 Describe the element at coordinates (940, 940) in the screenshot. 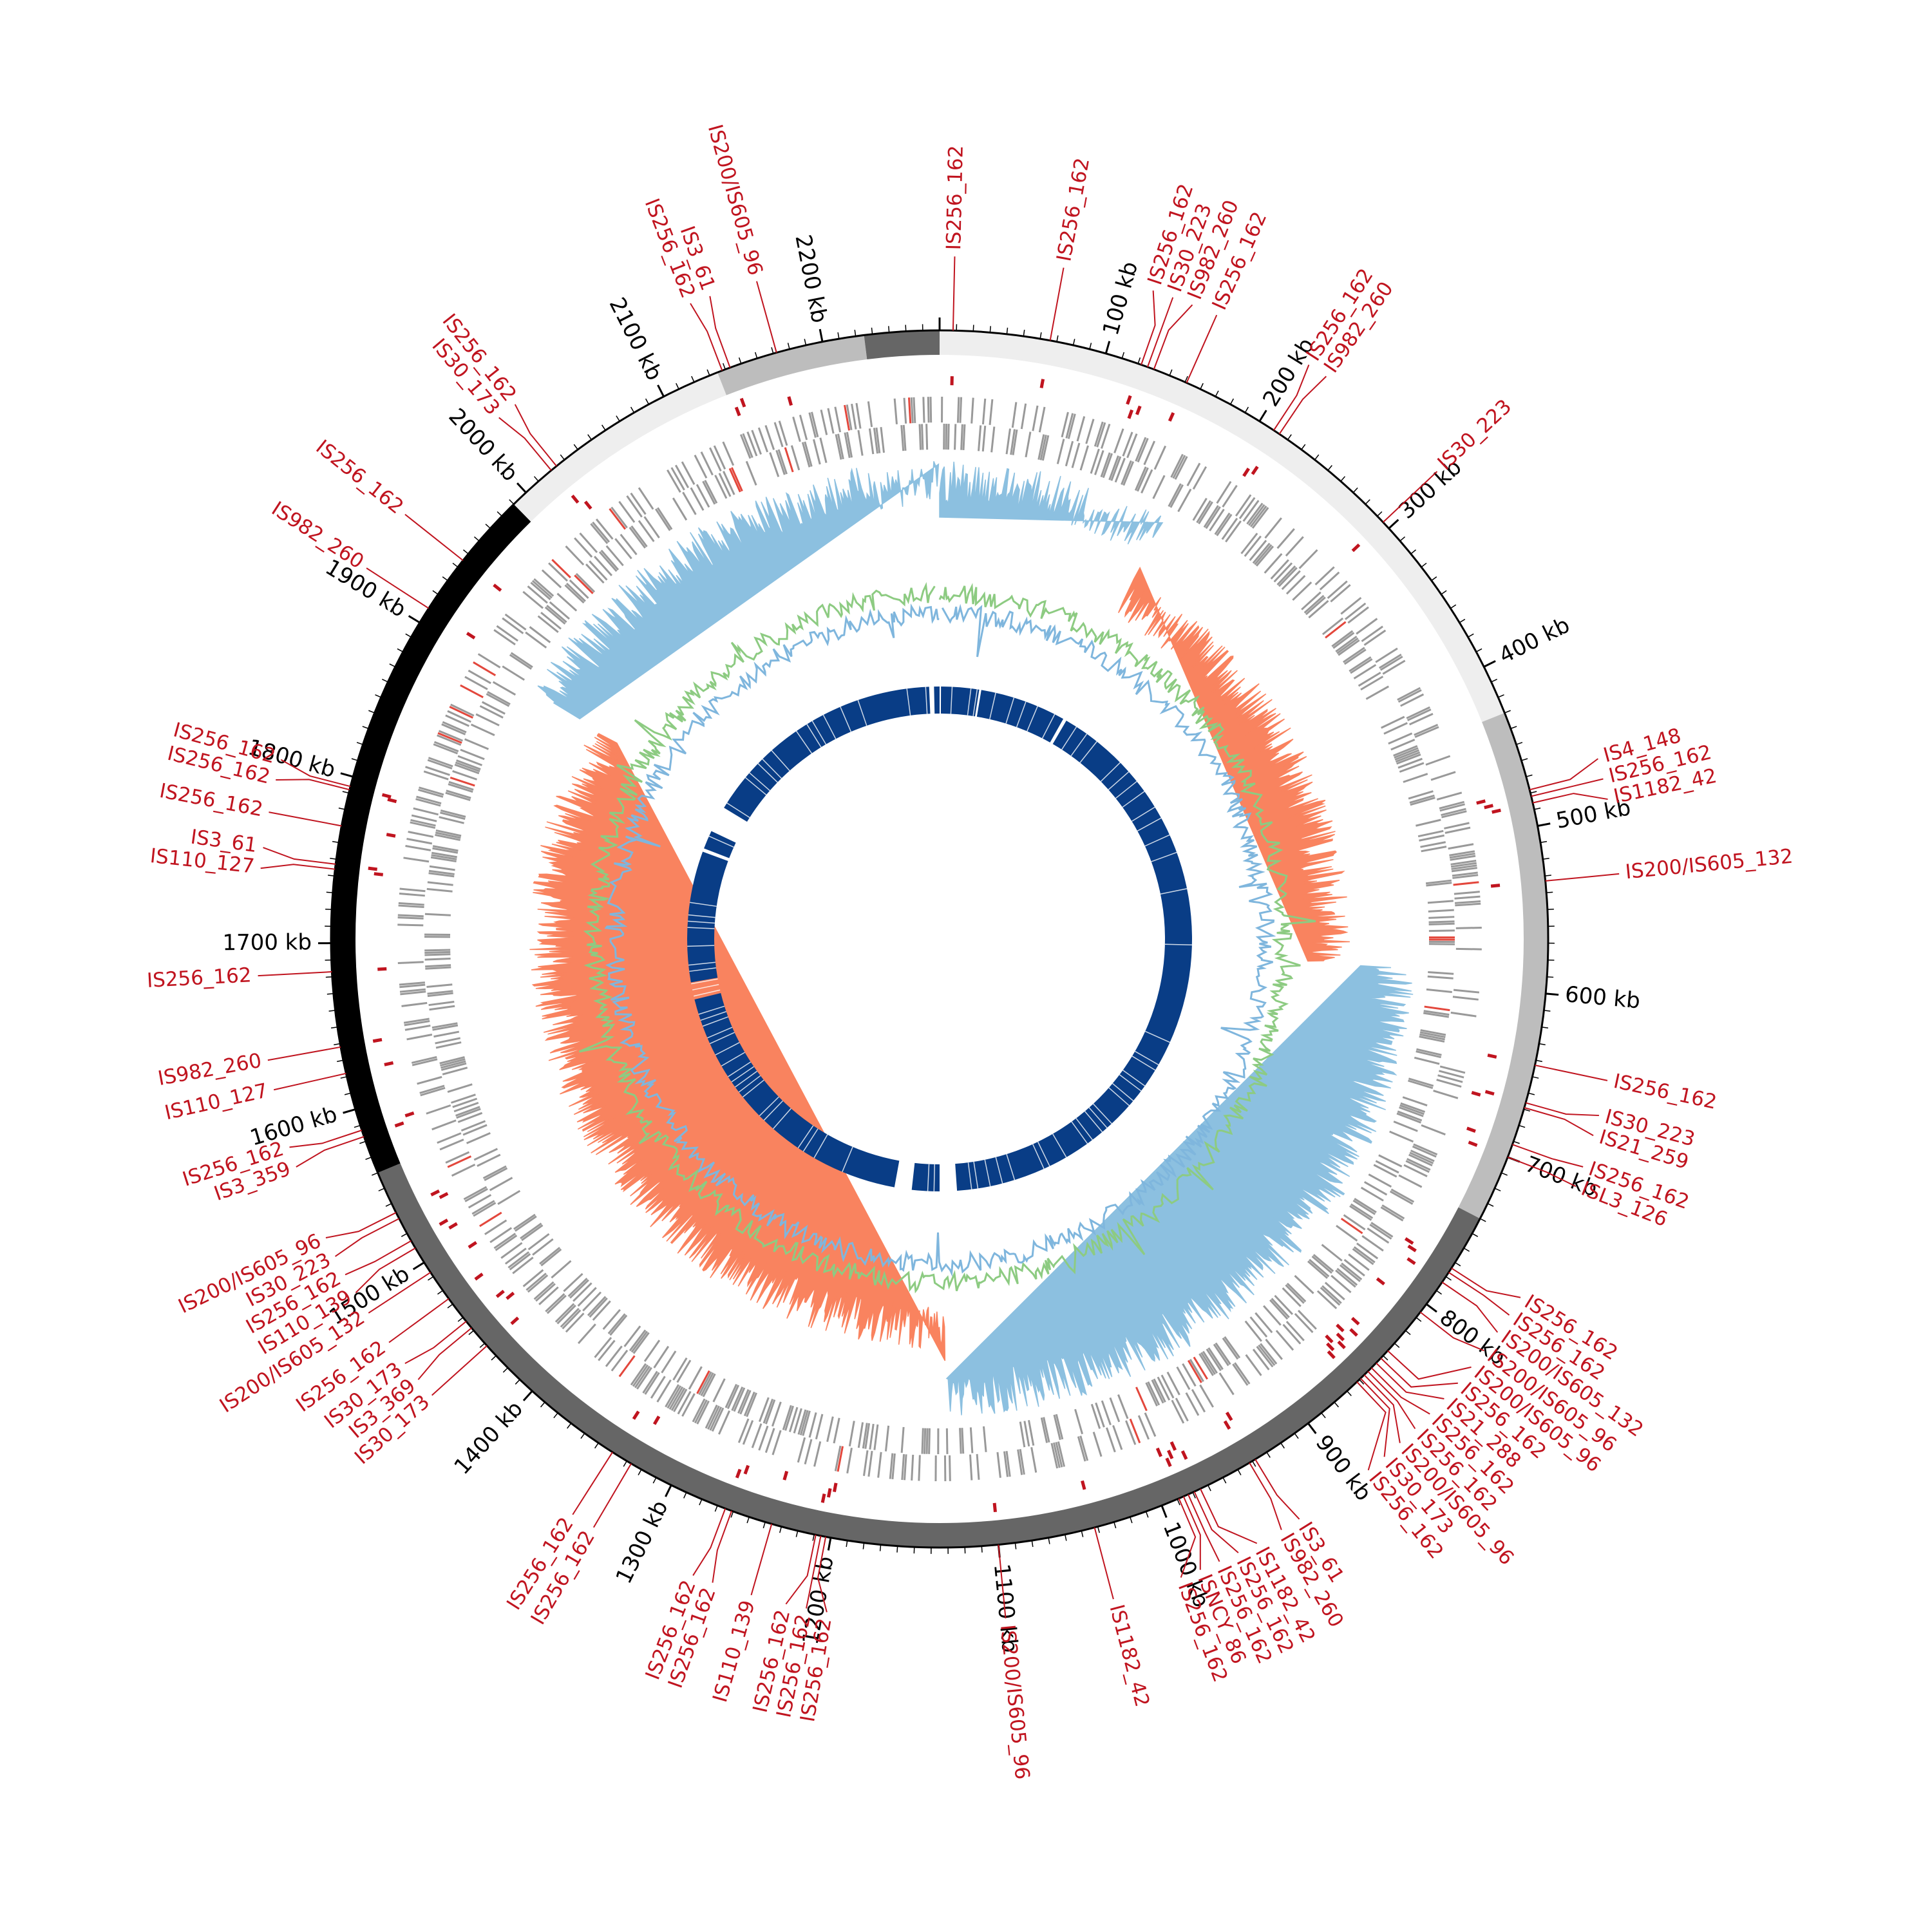

I see `gc-content-line-low` at that location.